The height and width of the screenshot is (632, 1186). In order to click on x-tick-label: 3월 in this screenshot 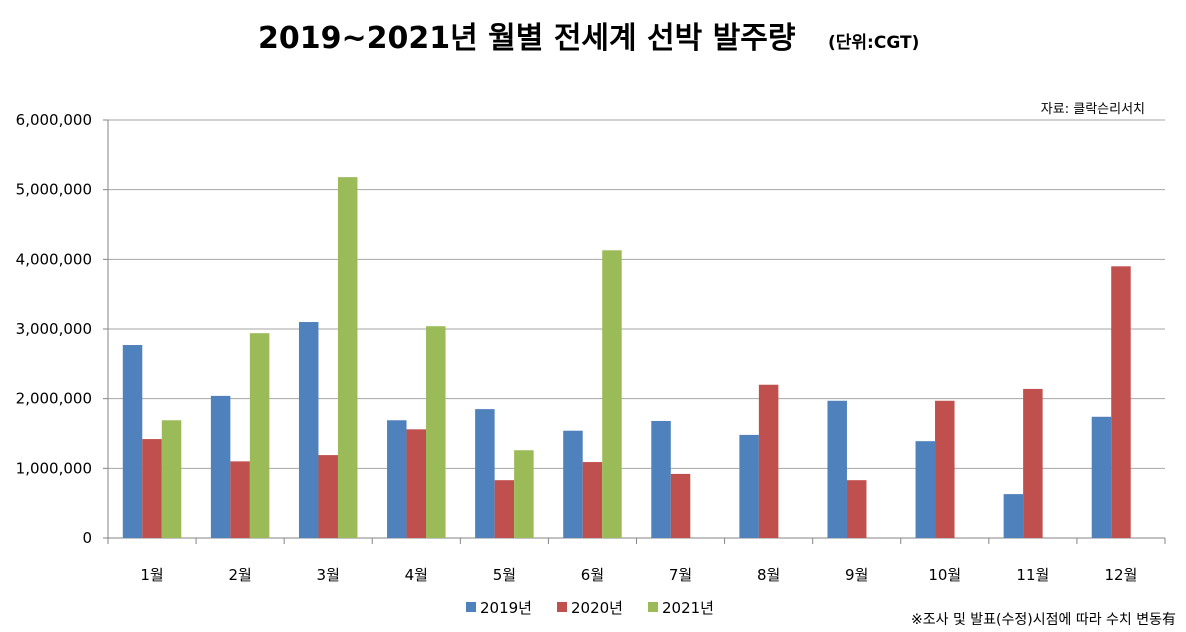, I will do `click(328, 575)`.